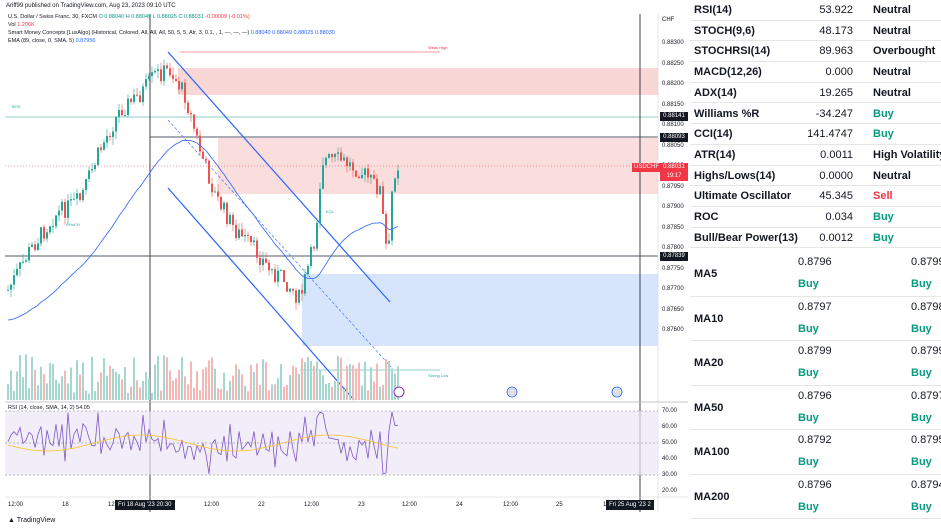 Image resolution: width=941 pixels, height=530 pixels. I want to click on price-tick: 0.88250, so click(673, 63).